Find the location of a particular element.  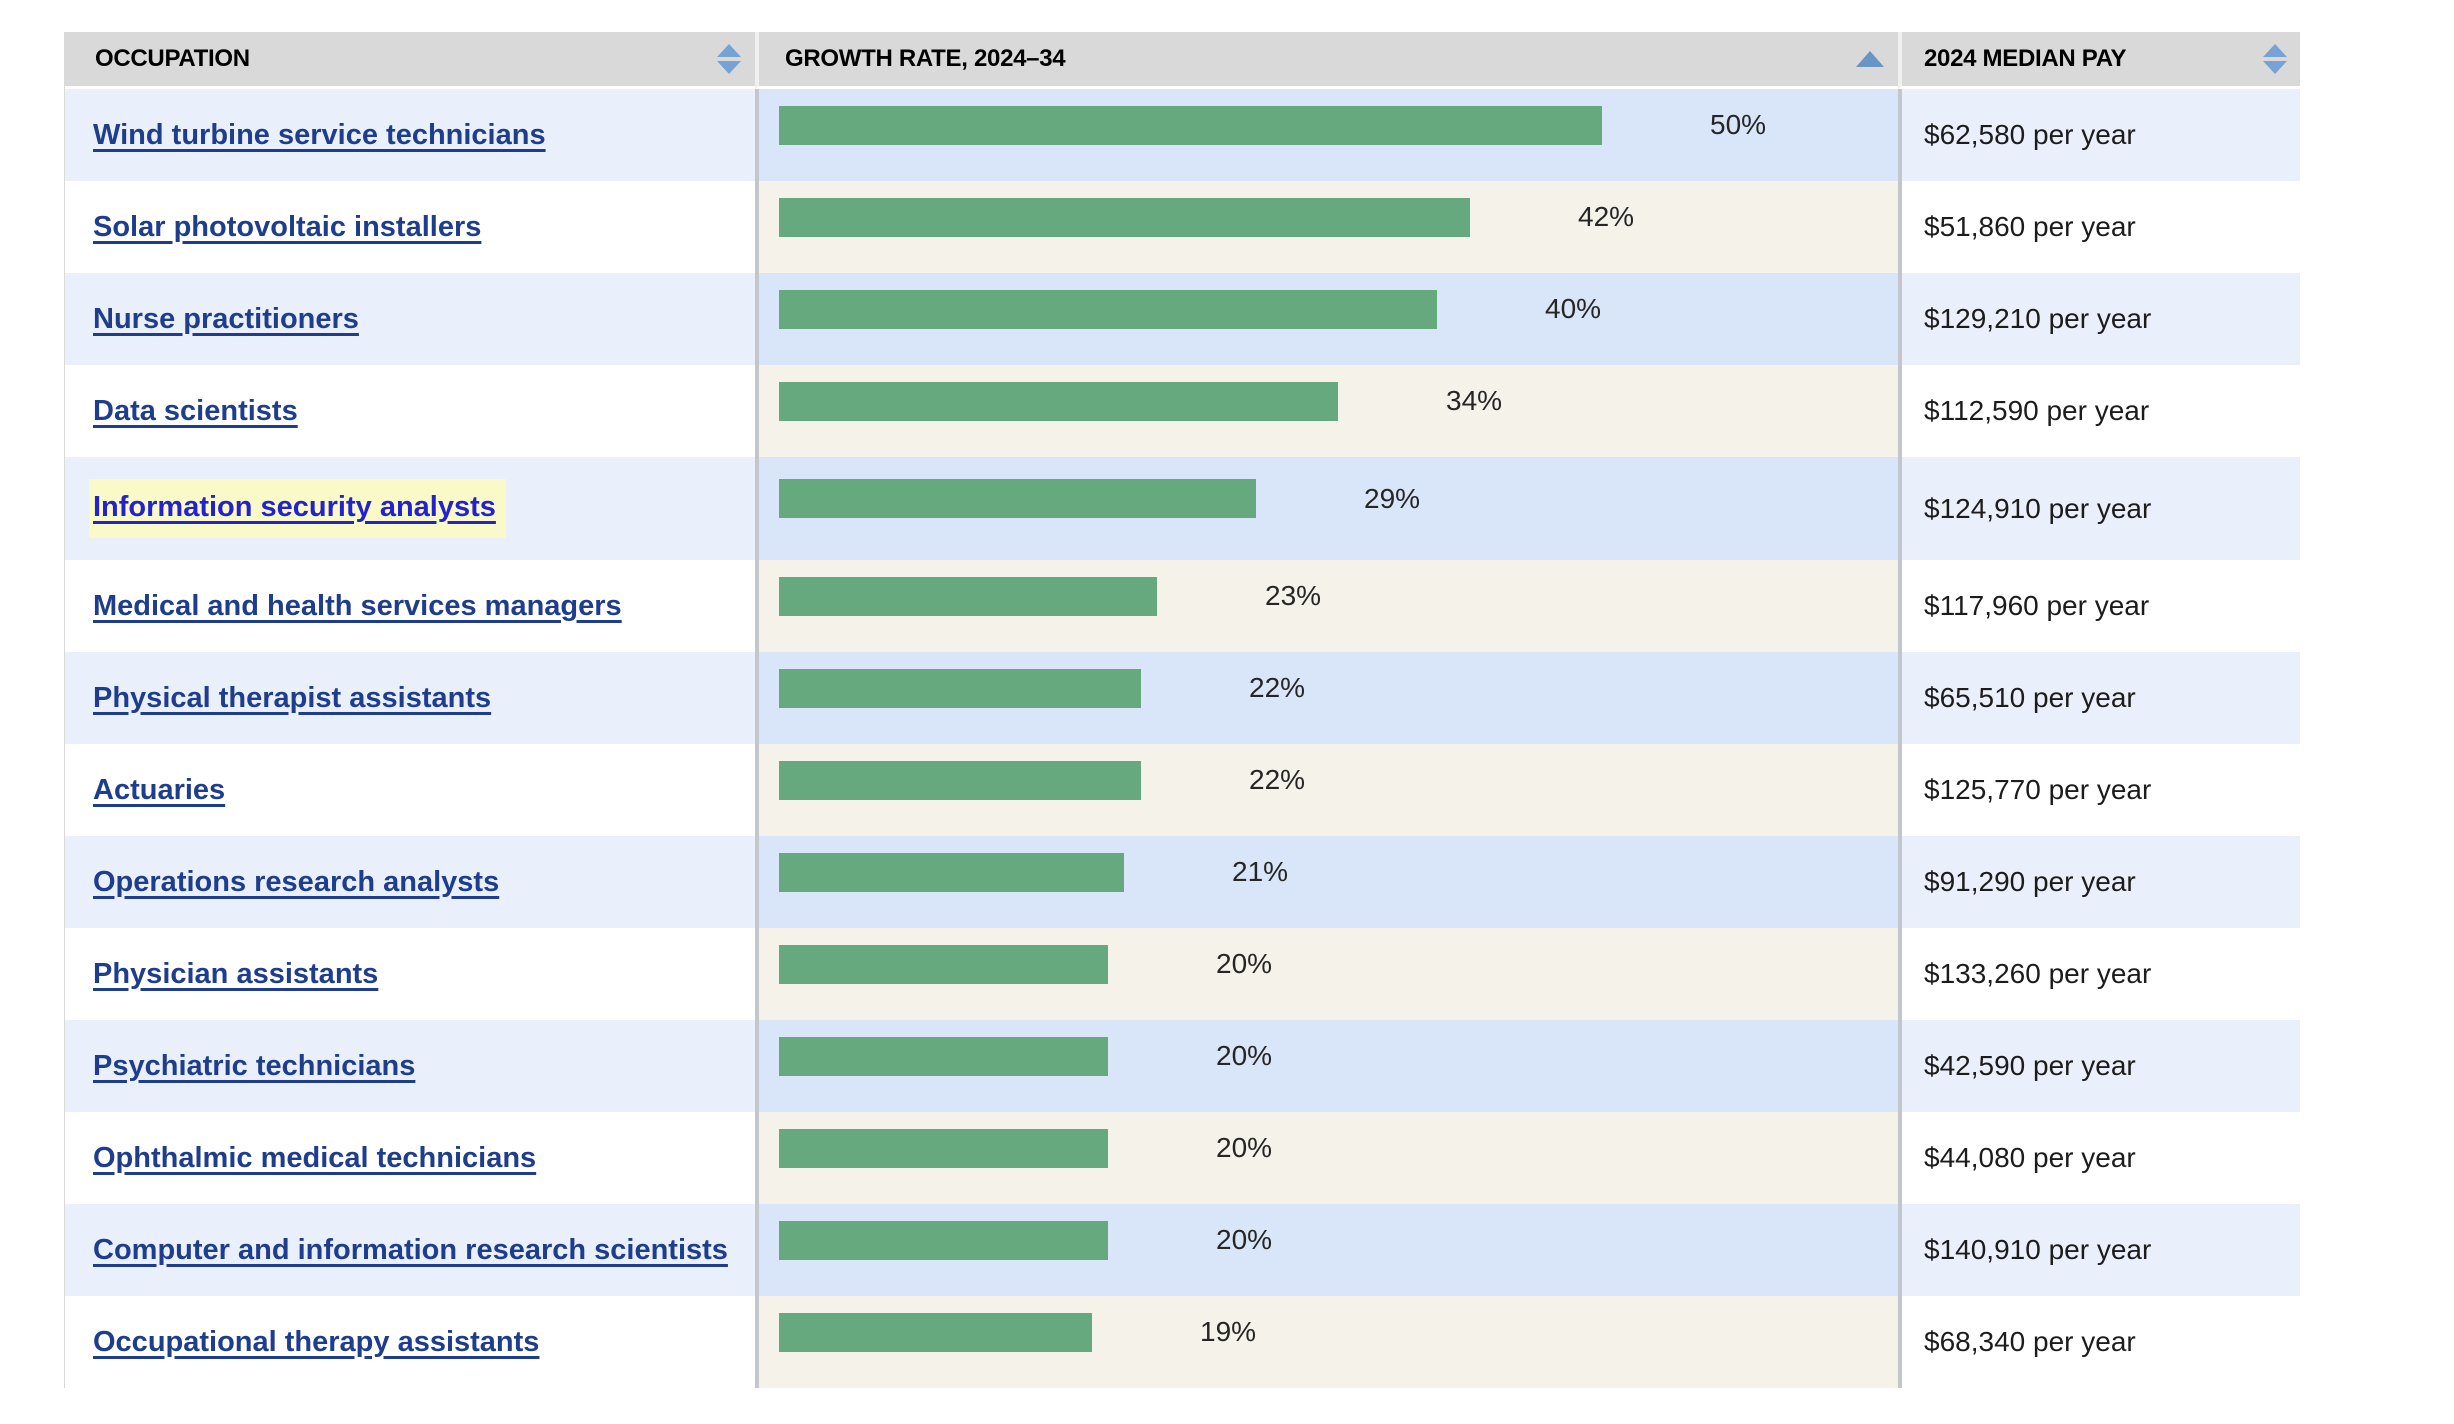

growth-bar-row: 42% is located at coordinates (1338, 217).